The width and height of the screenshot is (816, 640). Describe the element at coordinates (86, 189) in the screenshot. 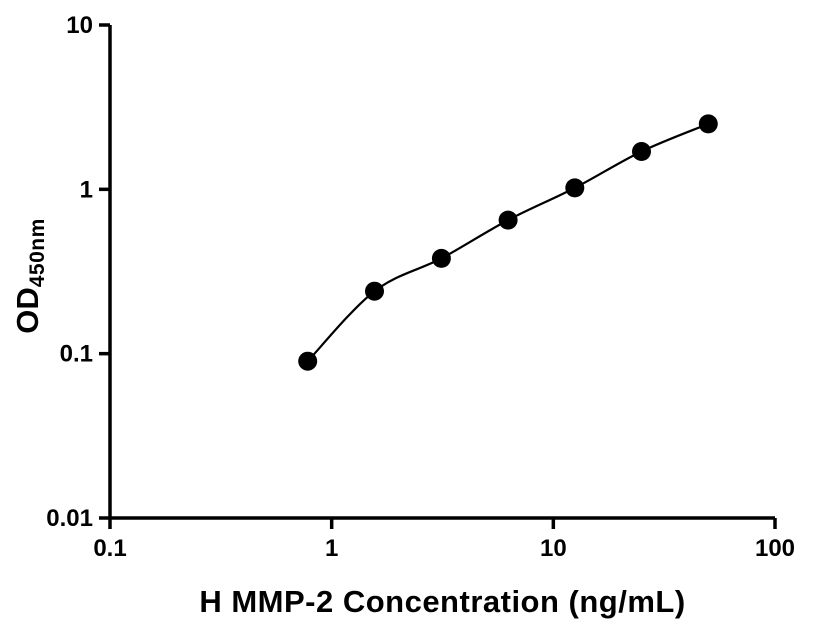

I see `y-tick-label: 1` at that location.